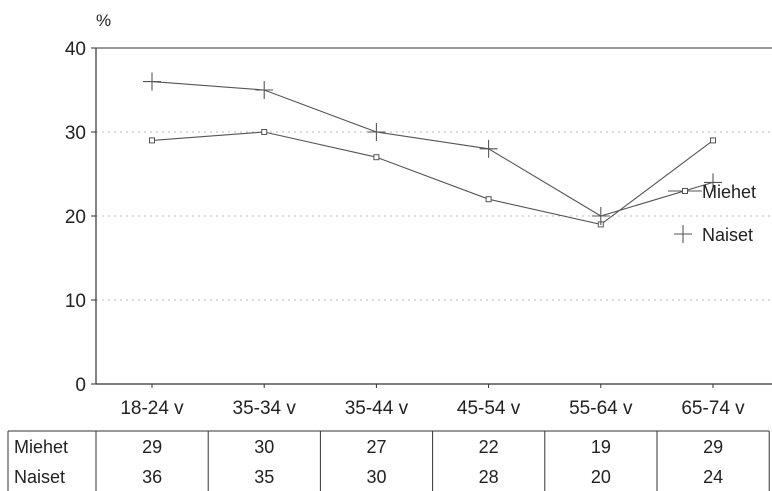 The height and width of the screenshot is (491, 772). I want to click on table-row-miehet: Miehet 29 30 27 22 19 29, so click(368, 447).